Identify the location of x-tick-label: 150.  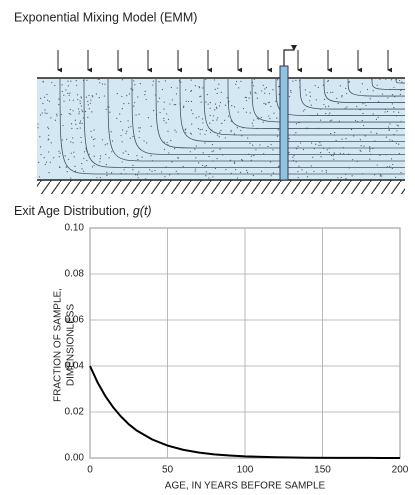
(322, 470).